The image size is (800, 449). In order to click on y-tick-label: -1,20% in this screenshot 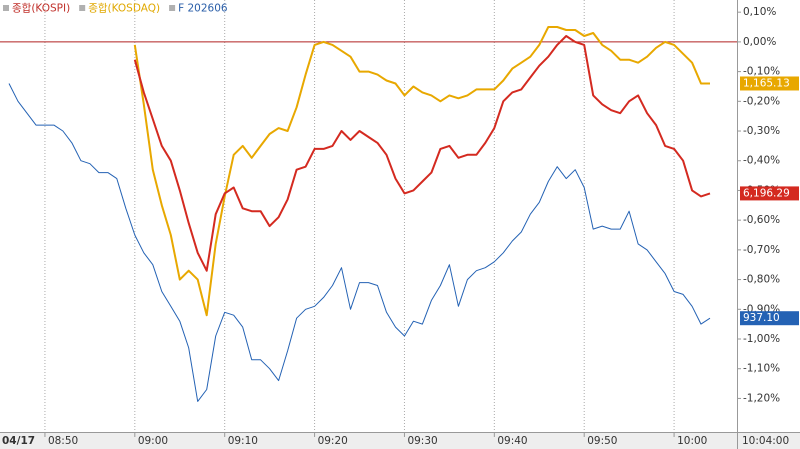, I will do `click(761, 398)`.